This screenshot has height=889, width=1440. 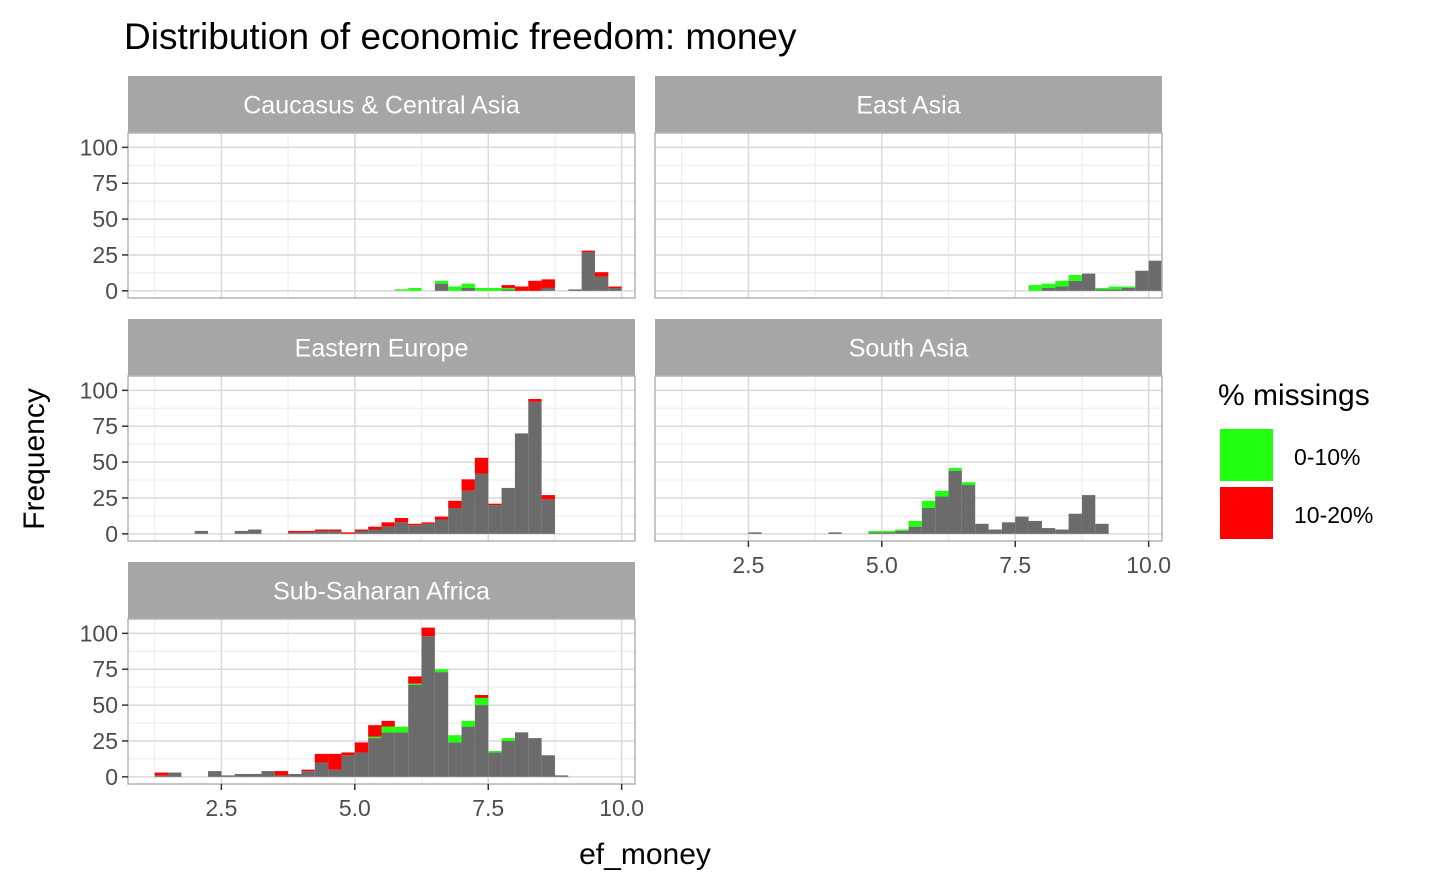 What do you see at coordinates (381, 106) in the screenshot?
I see `facet-strip-label: Caucasus & Central Asia` at bounding box center [381, 106].